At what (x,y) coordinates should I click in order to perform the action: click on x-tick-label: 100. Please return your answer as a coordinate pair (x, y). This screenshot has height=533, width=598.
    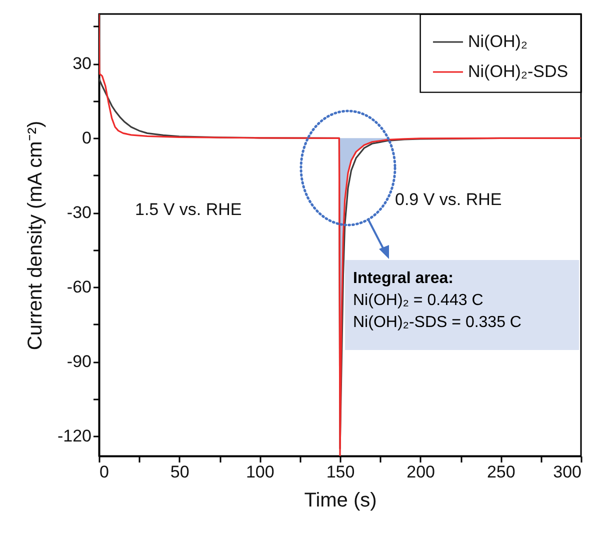
    Looking at the image, I should click on (260, 472).